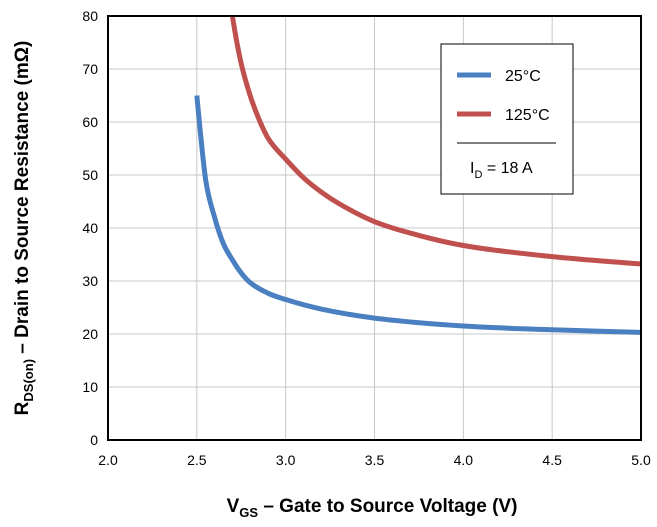 Image resolution: width=657 pixels, height=527 pixels. Describe the element at coordinates (527, 115) in the screenshot. I see `legend-label-125c: 125°C` at that location.